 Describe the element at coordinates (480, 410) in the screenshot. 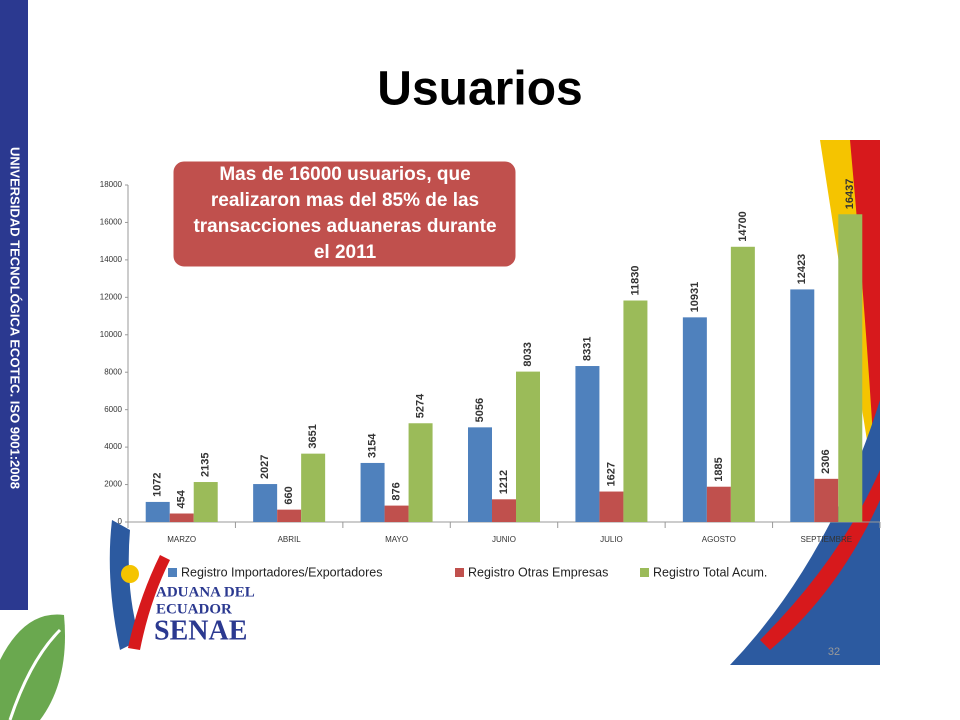

I see `value-label: 5056` at that location.